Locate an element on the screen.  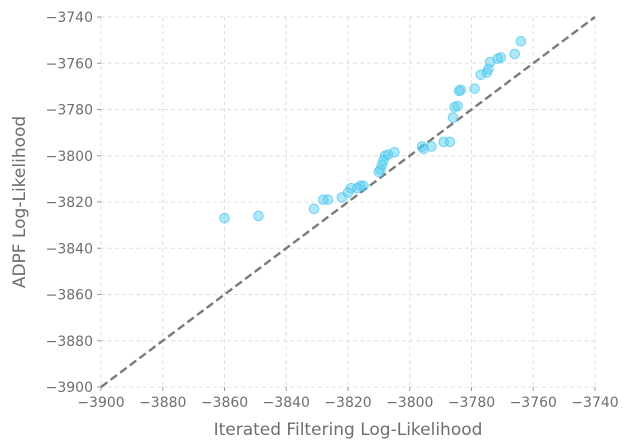
x-axis-label: Iterated Filtering Log-Likelihood is located at coordinates (348, 430).